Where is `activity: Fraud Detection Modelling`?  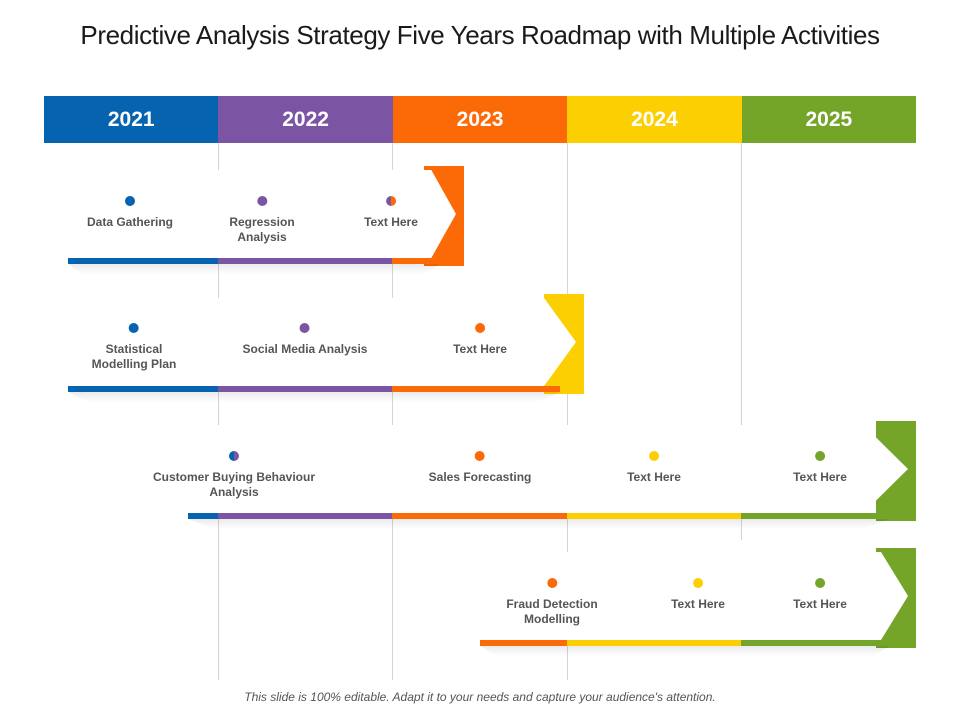 activity: Fraud Detection Modelling is located at coordinates (552, 602).